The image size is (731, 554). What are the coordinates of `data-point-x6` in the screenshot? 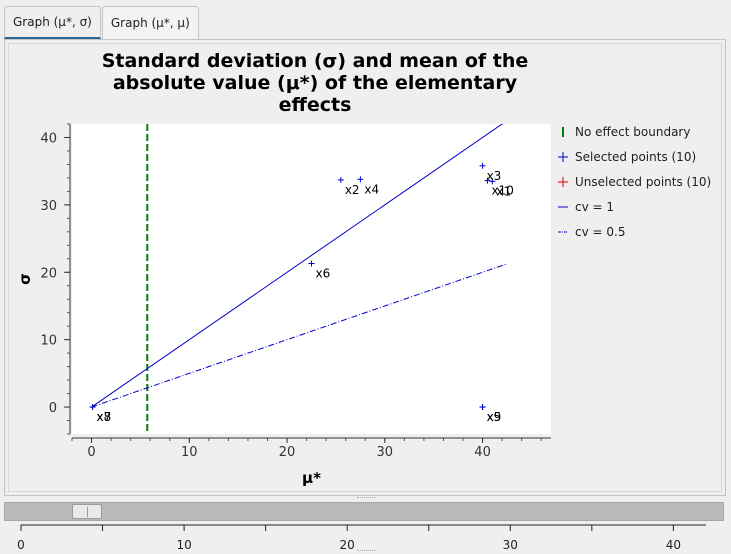 It's located at (311, 263).